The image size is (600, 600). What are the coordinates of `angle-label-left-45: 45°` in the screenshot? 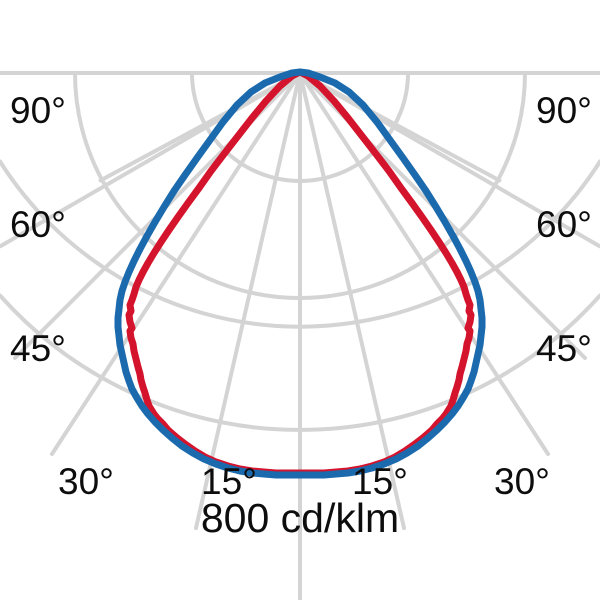 It's located at (38, 348).